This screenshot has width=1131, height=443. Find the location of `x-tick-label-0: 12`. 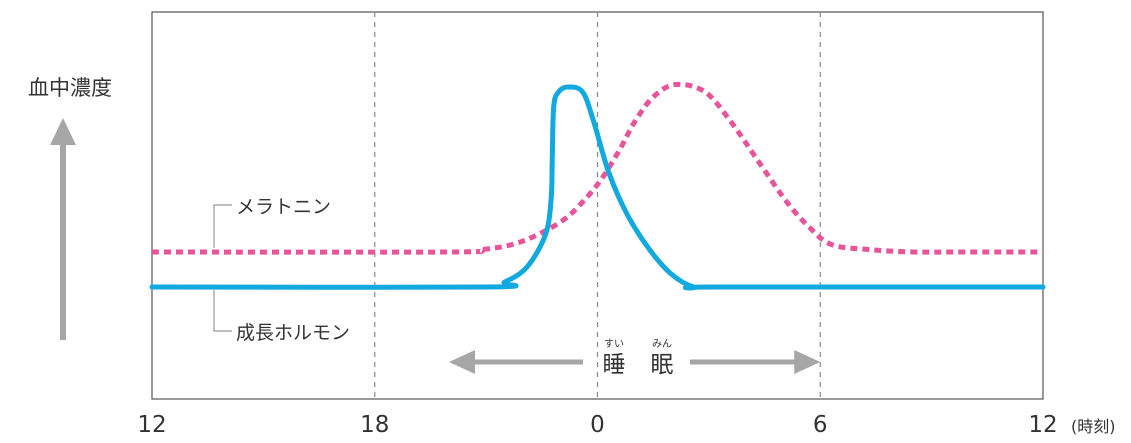

x-tick-label-0: 12 is located at coordinates (151, 425).